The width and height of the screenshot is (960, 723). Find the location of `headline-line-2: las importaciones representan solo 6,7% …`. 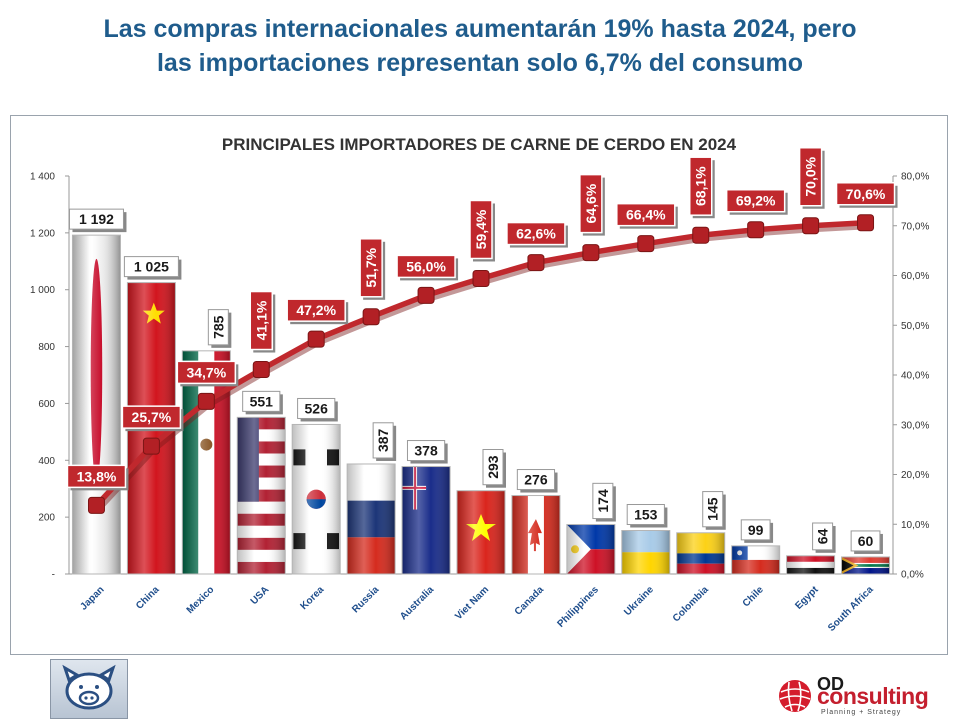

headline-line-2: las importaciones representan solo 6,7% … is located at coordinates (480, 63).